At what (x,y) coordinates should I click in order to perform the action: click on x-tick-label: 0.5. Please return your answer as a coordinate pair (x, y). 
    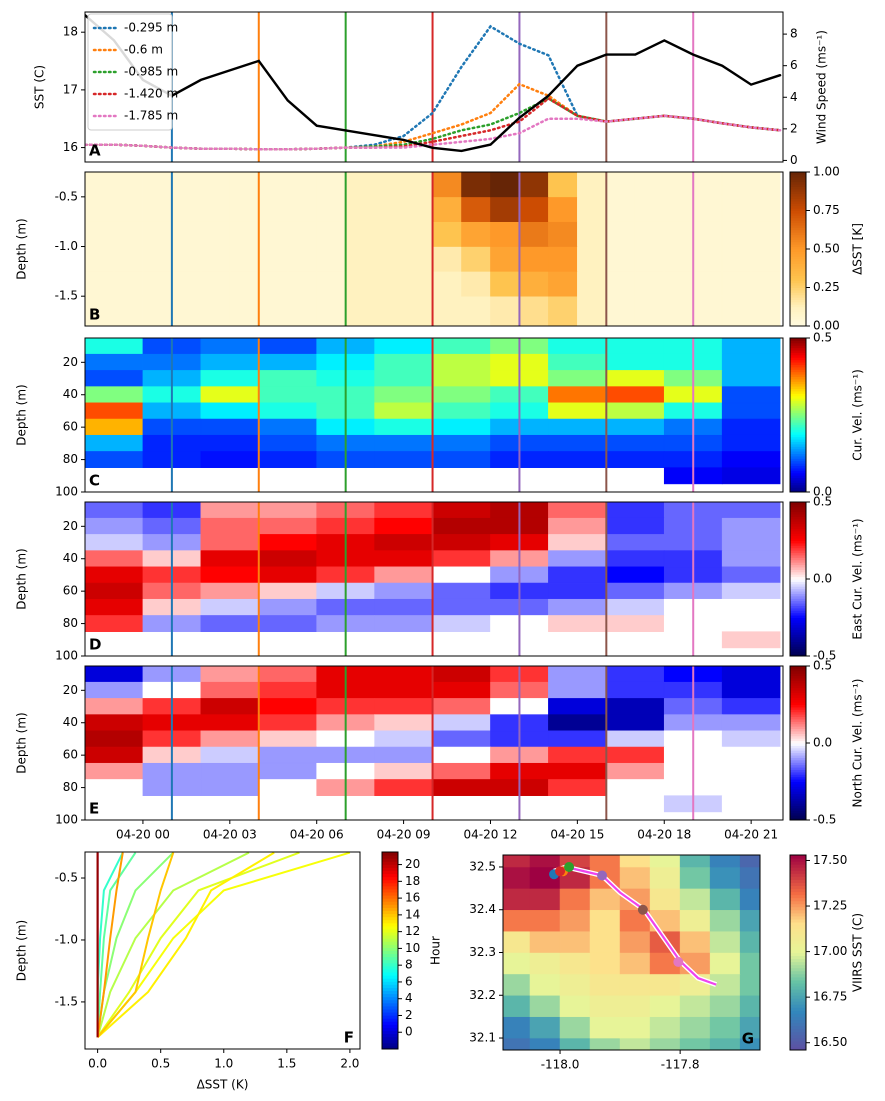
    Looking at the image, I should click on (160, 1064).